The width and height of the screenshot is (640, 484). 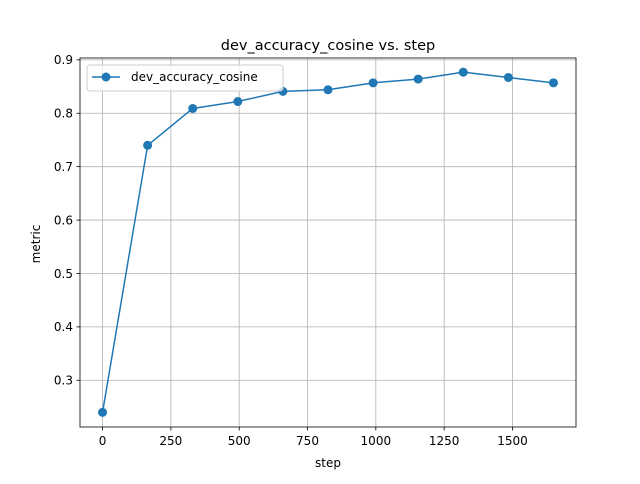 I want to click on x-tick-label: 750, so click(x=307, y=441).